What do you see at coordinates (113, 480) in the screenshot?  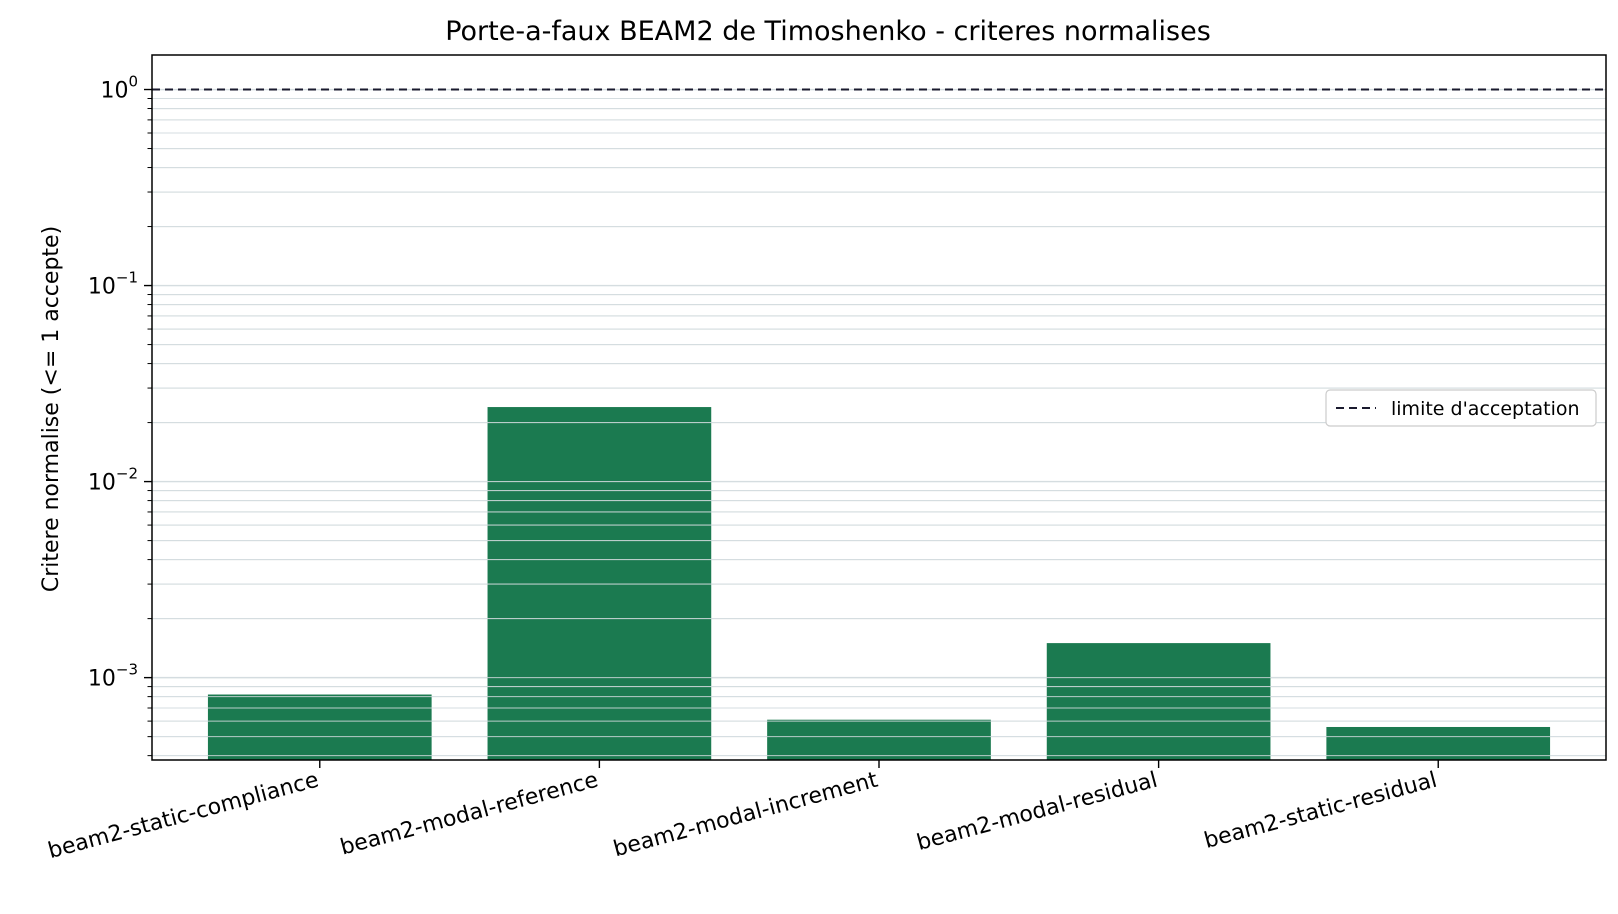 I see `y-tick-label: 10⁻²` at bounding box center [113, 480].